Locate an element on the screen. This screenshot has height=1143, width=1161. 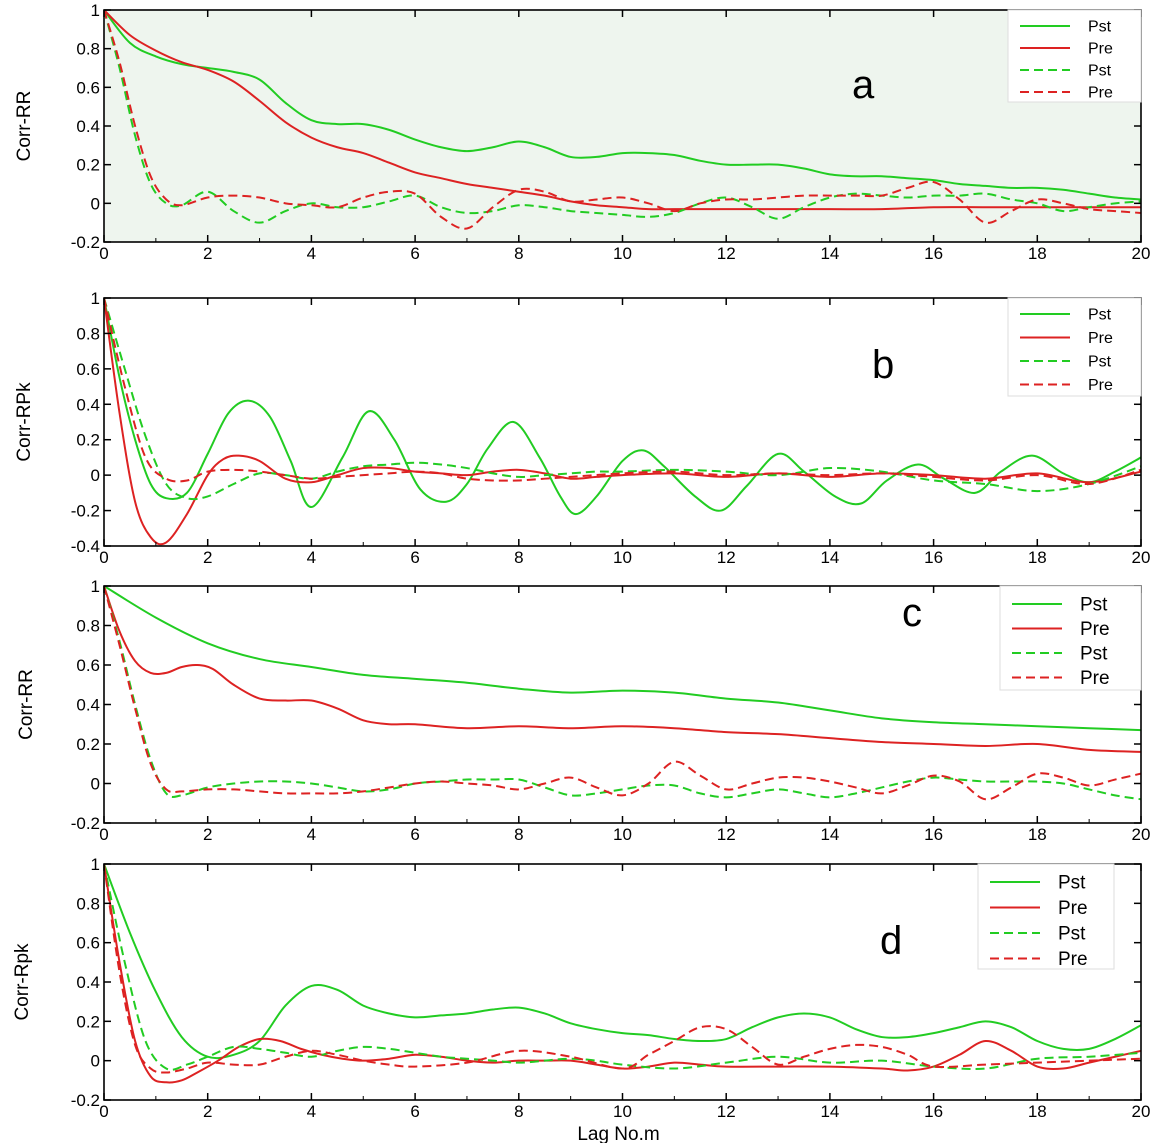
panel-letter: d is located at coordinates (891, 941).